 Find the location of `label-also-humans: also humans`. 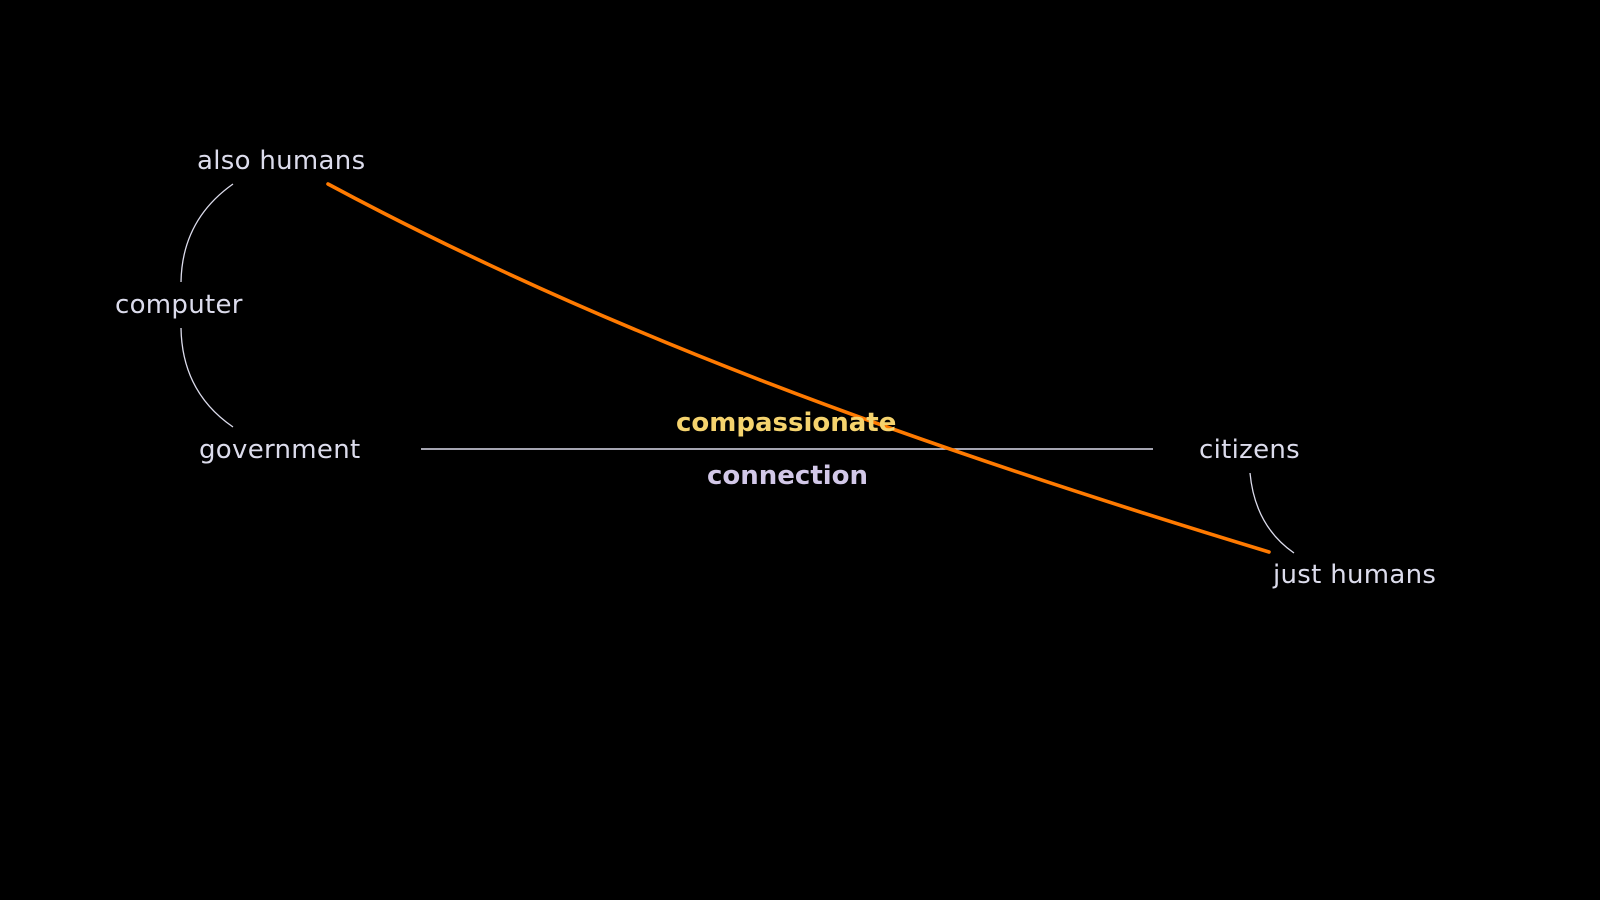

label-also-humans: also humans is located at coordinates (281, 161).